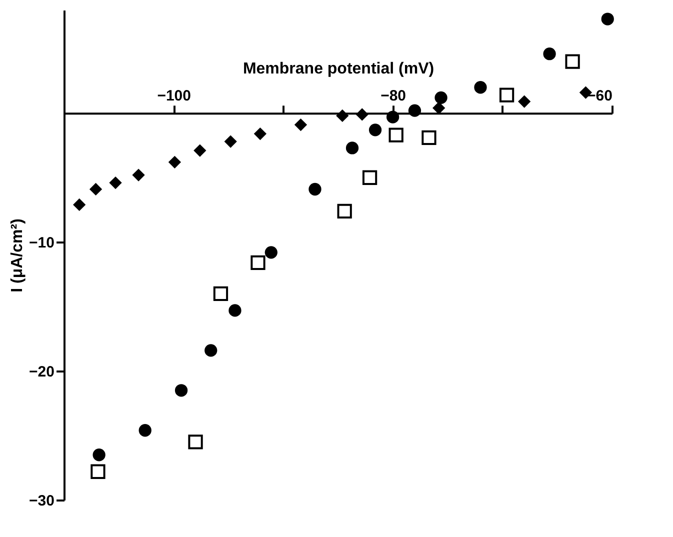 This screenshot has width=673, height=537. I want to click on x-tick-label: −80, so click(393, 96).